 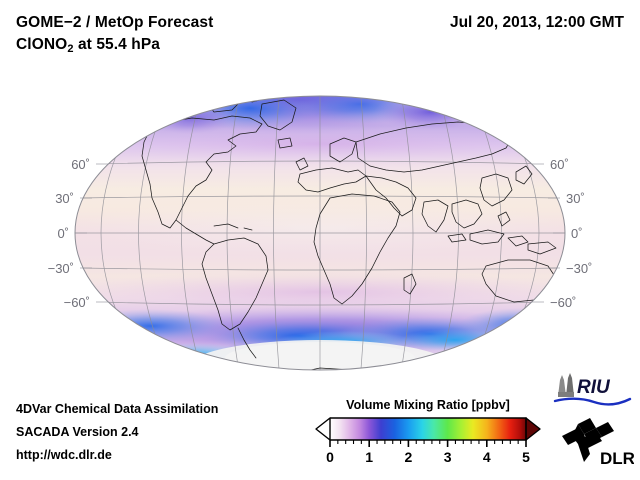 What do you see at coordinates (579, 268) in the screenshot?
I see `lat-label-right-m30: −30˚` at bounding box center [579, 268].